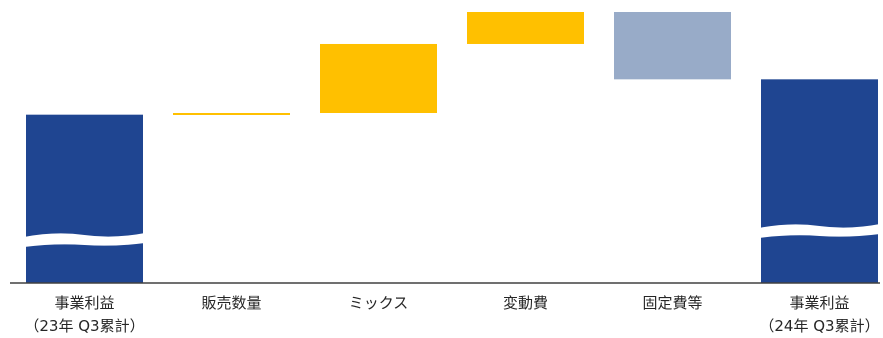  What do you see at coordinates (84, 326) in the screenshot?
I see `category-label-0-line-1: （23年 Q3累計）` at bounding box center [84, 326].